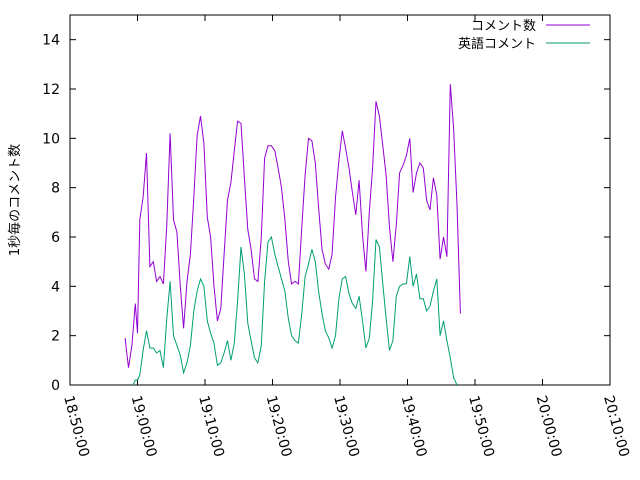 Image resolution: width=640 pixels, height=480 pixels. I want to click on x-tick-label: 18:50:00, so click(76, 426).